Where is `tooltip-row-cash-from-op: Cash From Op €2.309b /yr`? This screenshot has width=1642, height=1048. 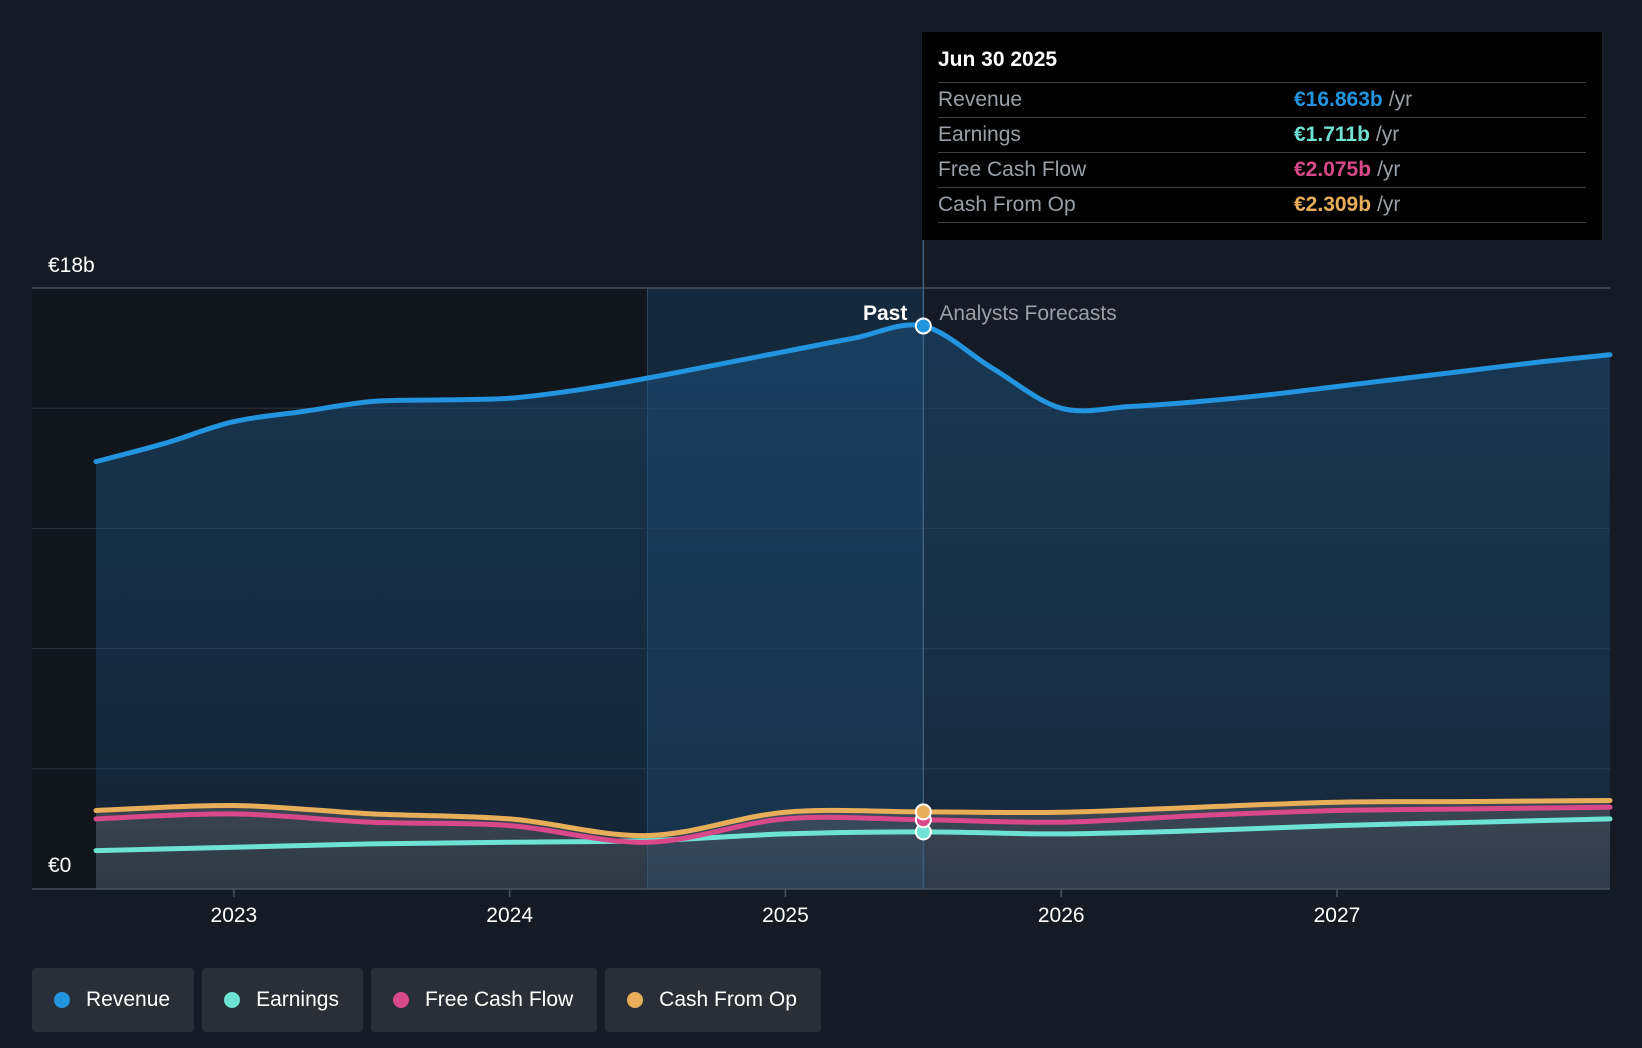
tooltip-row-cash-from-op: Cash From Op €2.309b /yr is located at coordinates (1262, 205).